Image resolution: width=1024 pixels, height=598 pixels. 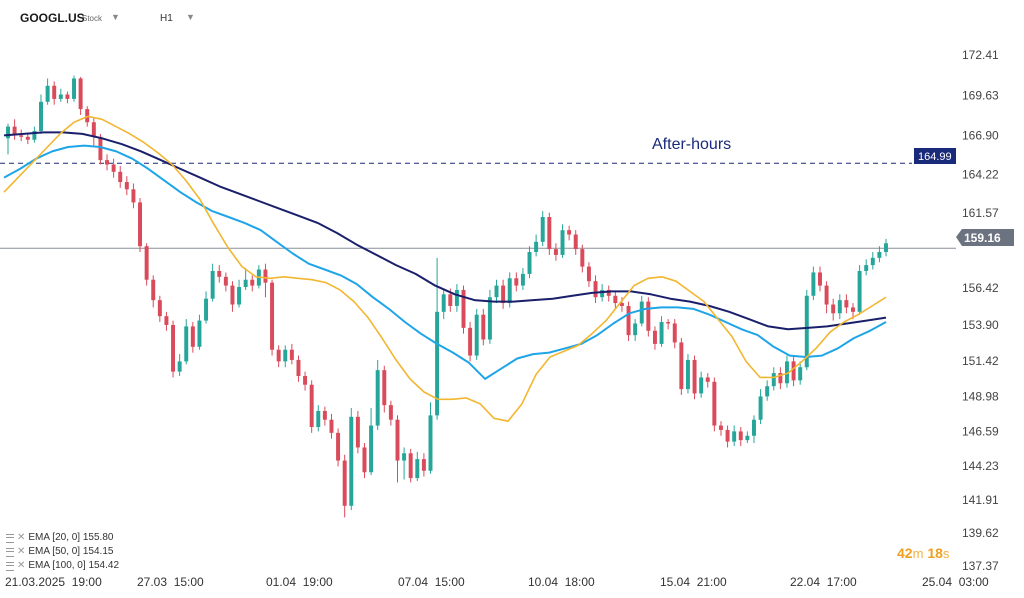 I want to click on current-price-tag: 159.16, so click(x=985, y=237).